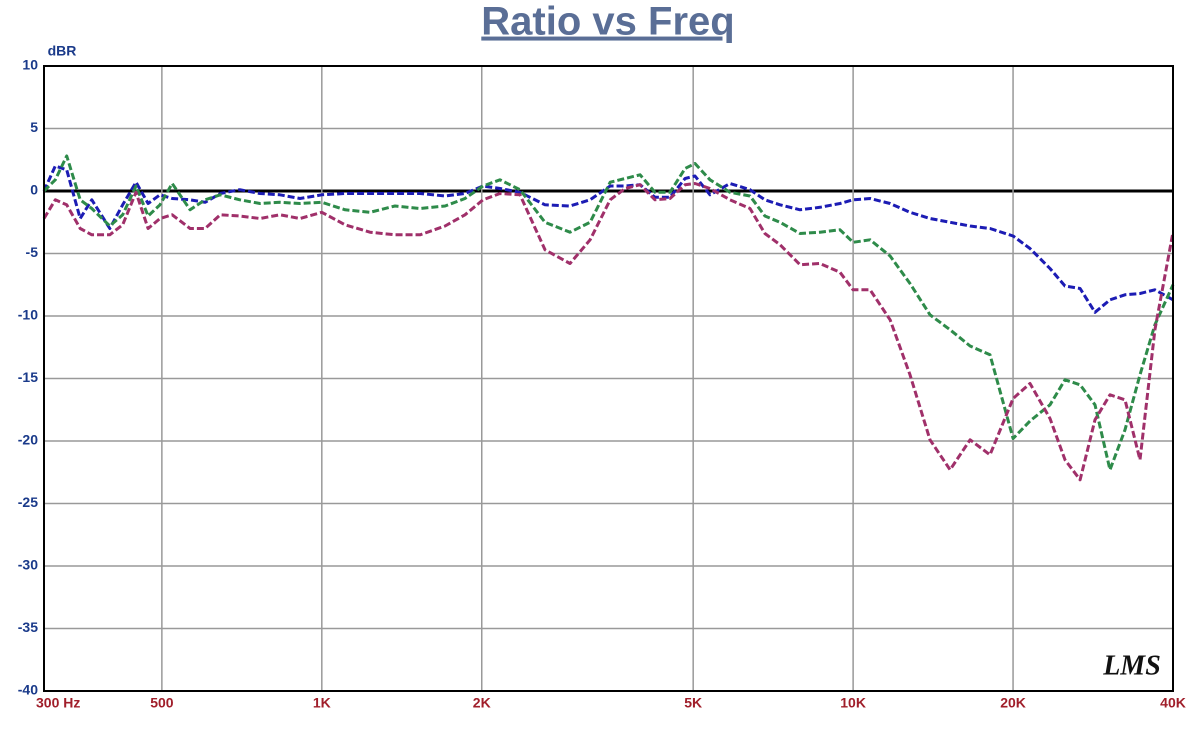  What do you see at coordinates (607, 22) in the screenshot?
I see `chart-title: Ratio vs Freq` at bounding box center [607, 22].